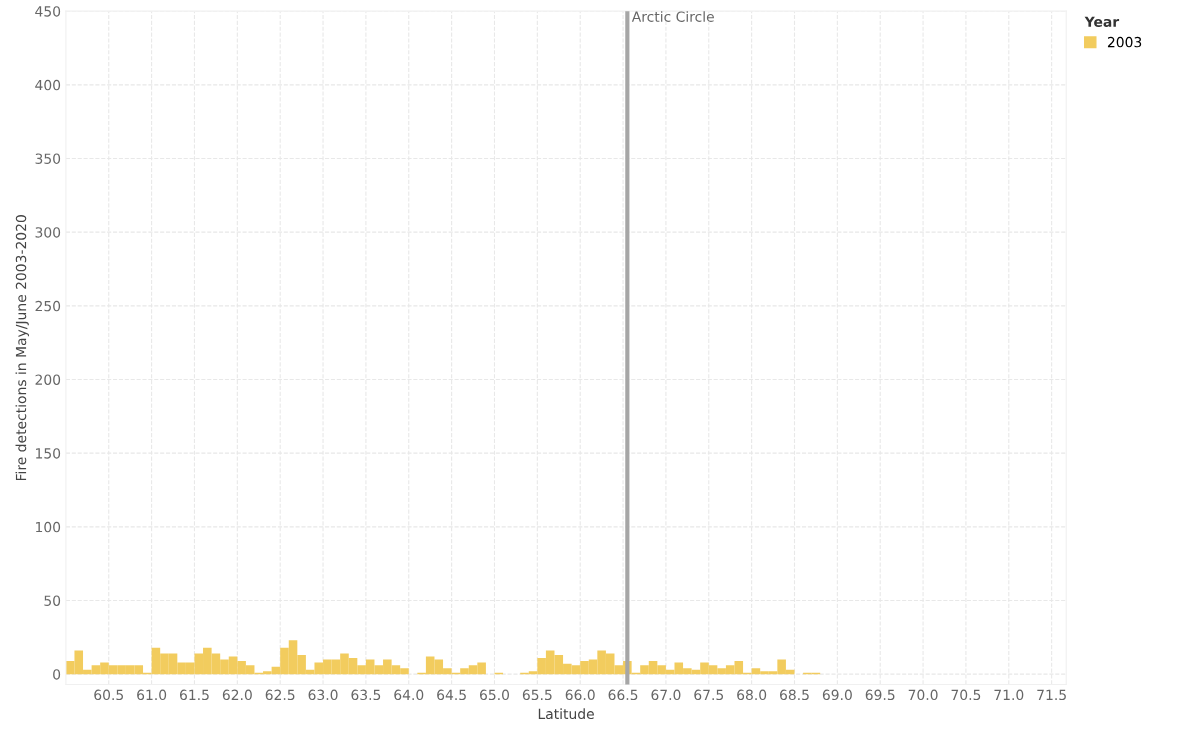  Describe the element at coordinates (966, 695) in the screenshot. I see `x-tick-label: 70.5` at that location.